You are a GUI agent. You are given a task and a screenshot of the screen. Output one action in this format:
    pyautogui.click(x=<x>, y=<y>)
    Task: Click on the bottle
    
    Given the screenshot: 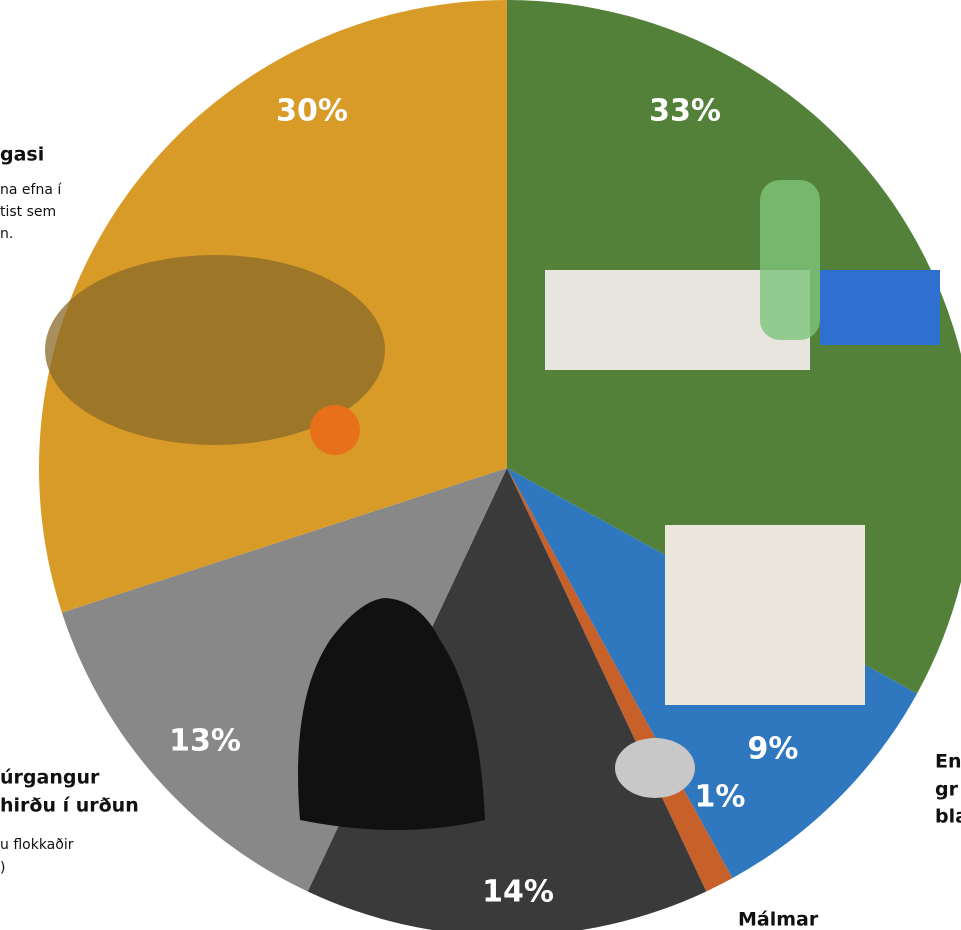 What is the action you would take?
    pyautogui.click(x=790, y=260)
    